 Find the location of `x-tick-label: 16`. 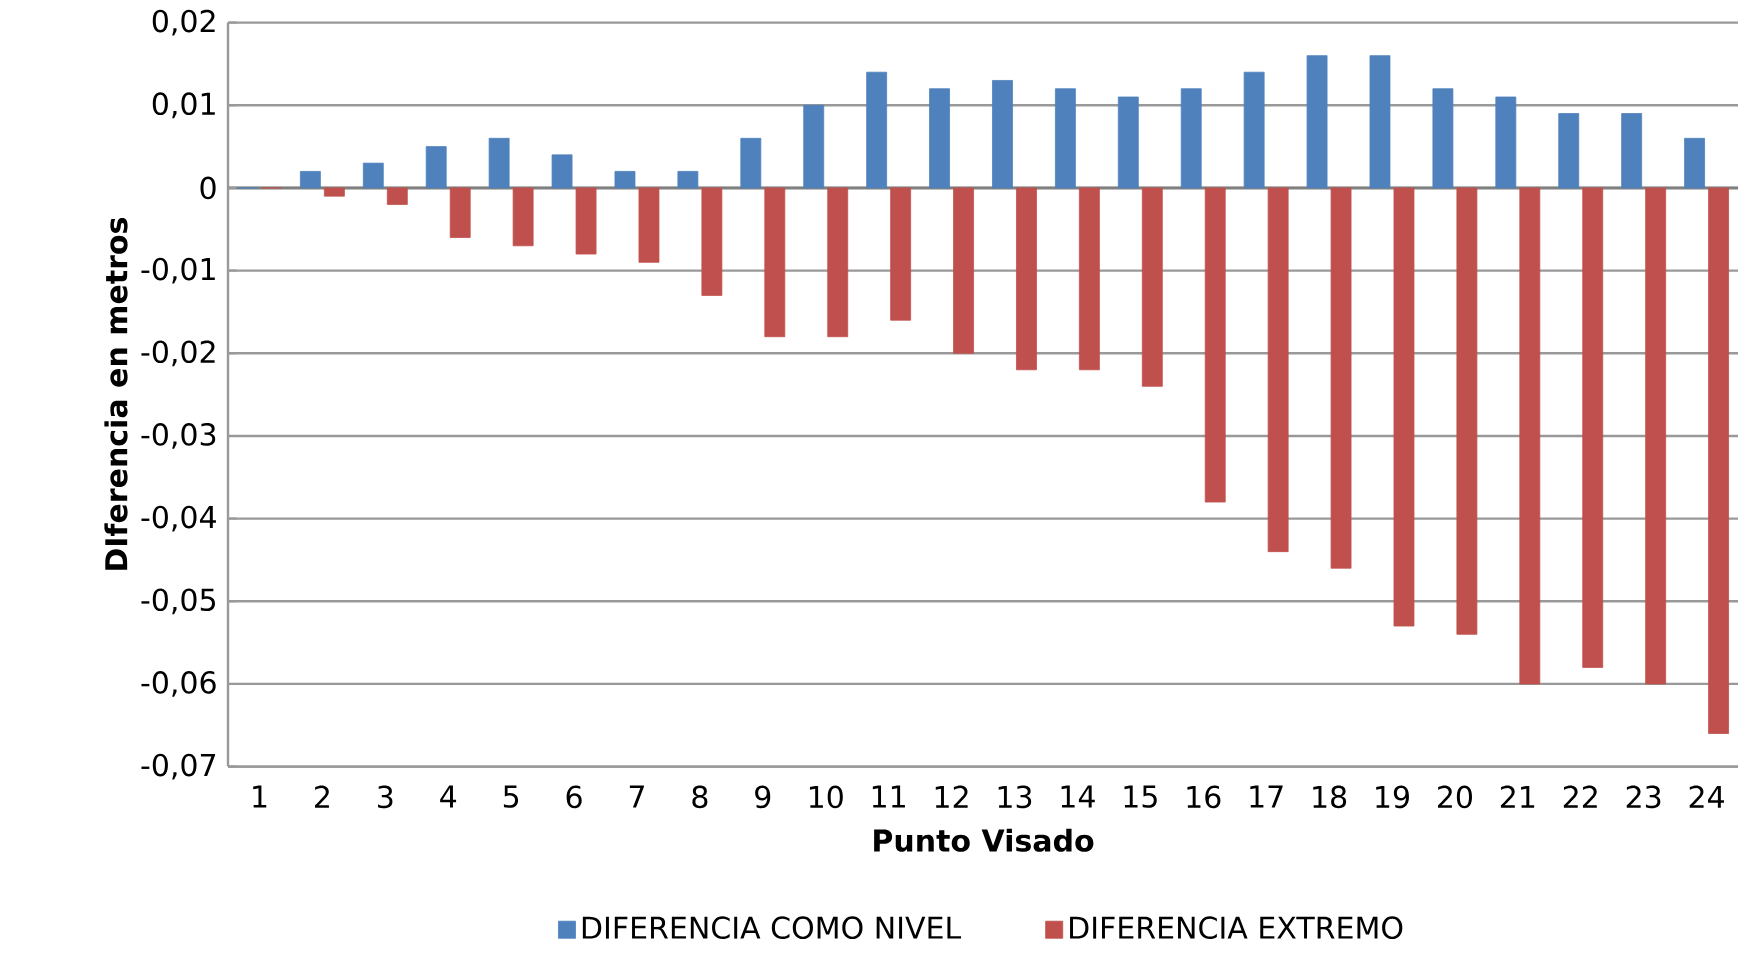

x-tick-label: 16 is located at coordinates (1204, 797).